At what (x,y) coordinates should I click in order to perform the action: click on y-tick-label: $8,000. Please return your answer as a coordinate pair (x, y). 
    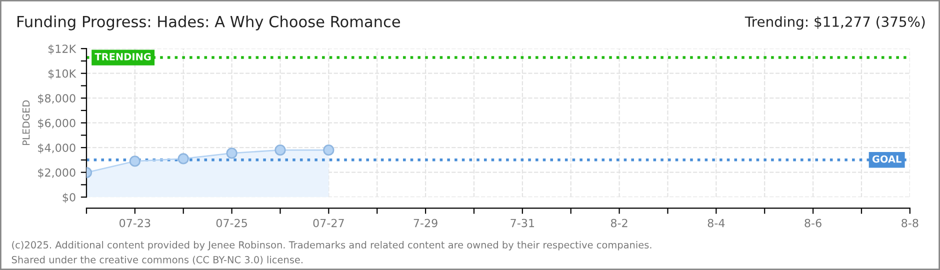
    Looking at the image, I should click on (57, 99).